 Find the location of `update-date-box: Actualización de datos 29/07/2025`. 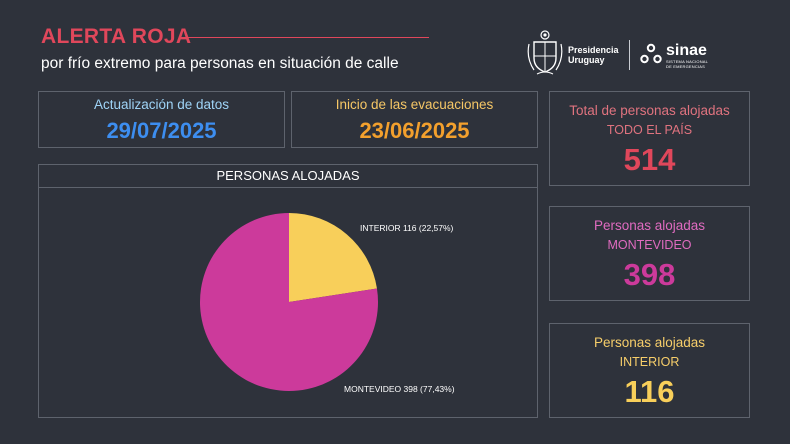

update-date-box: Actualización de datos 29/07/2025 is located at coordinates (161, 119).